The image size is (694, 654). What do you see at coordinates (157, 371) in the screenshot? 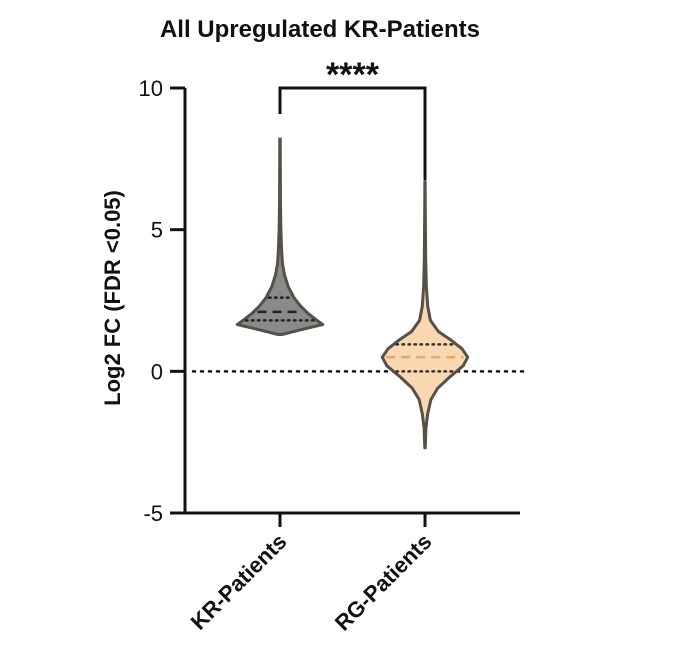
I see `y-tick-label: 0` at bounding box center [157, 371].